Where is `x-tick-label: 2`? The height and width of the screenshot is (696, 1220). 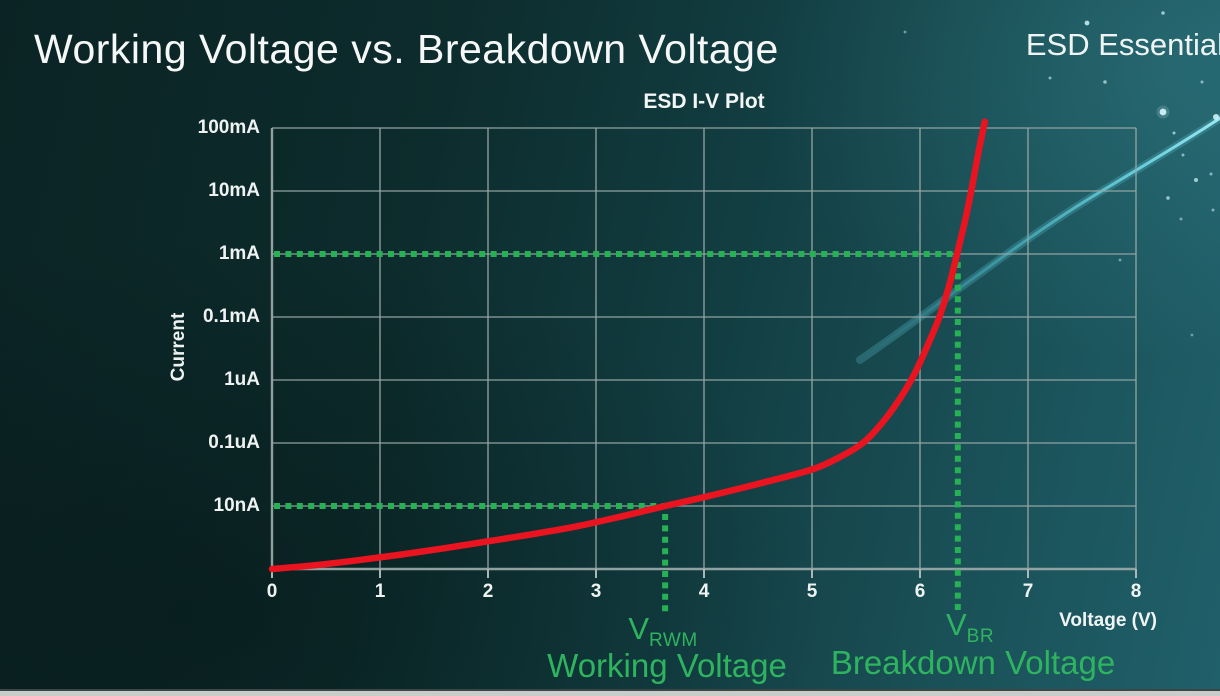 x-tick-label: 2 is located at coordinates (488, 591).